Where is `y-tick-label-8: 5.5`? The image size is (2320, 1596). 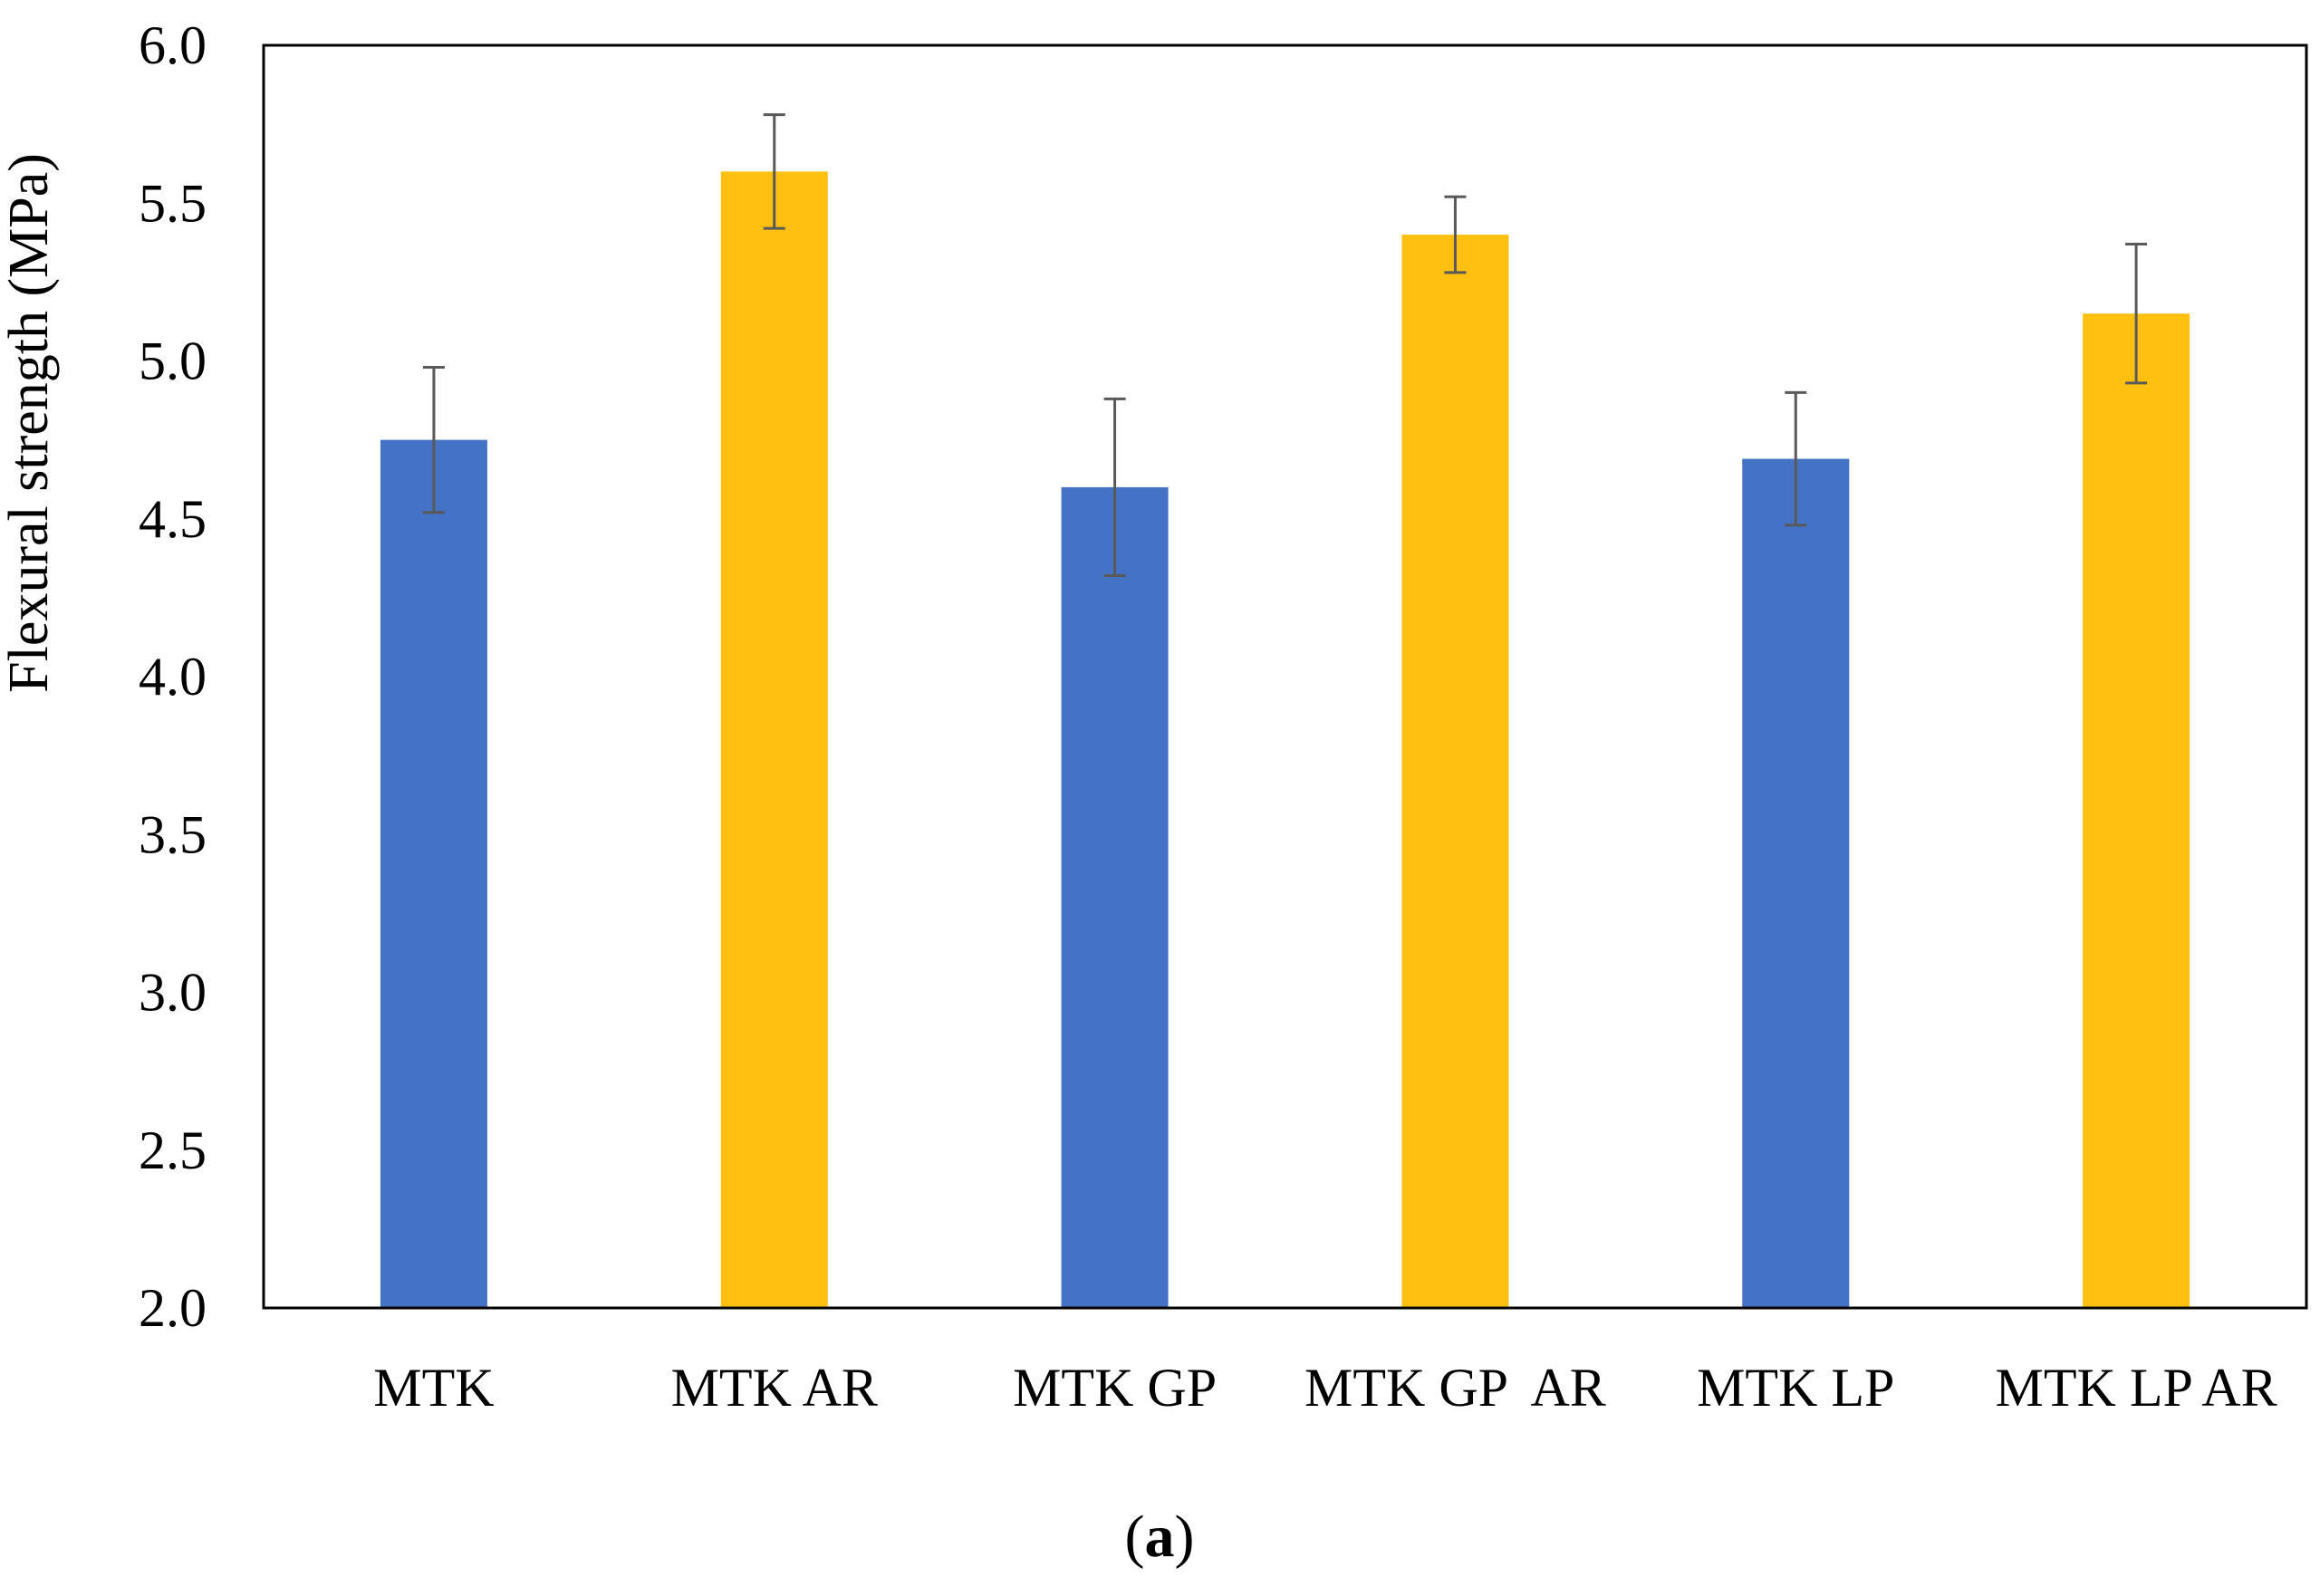 y-tick-label-8: 5.5 is located at coordinates (173, 203).